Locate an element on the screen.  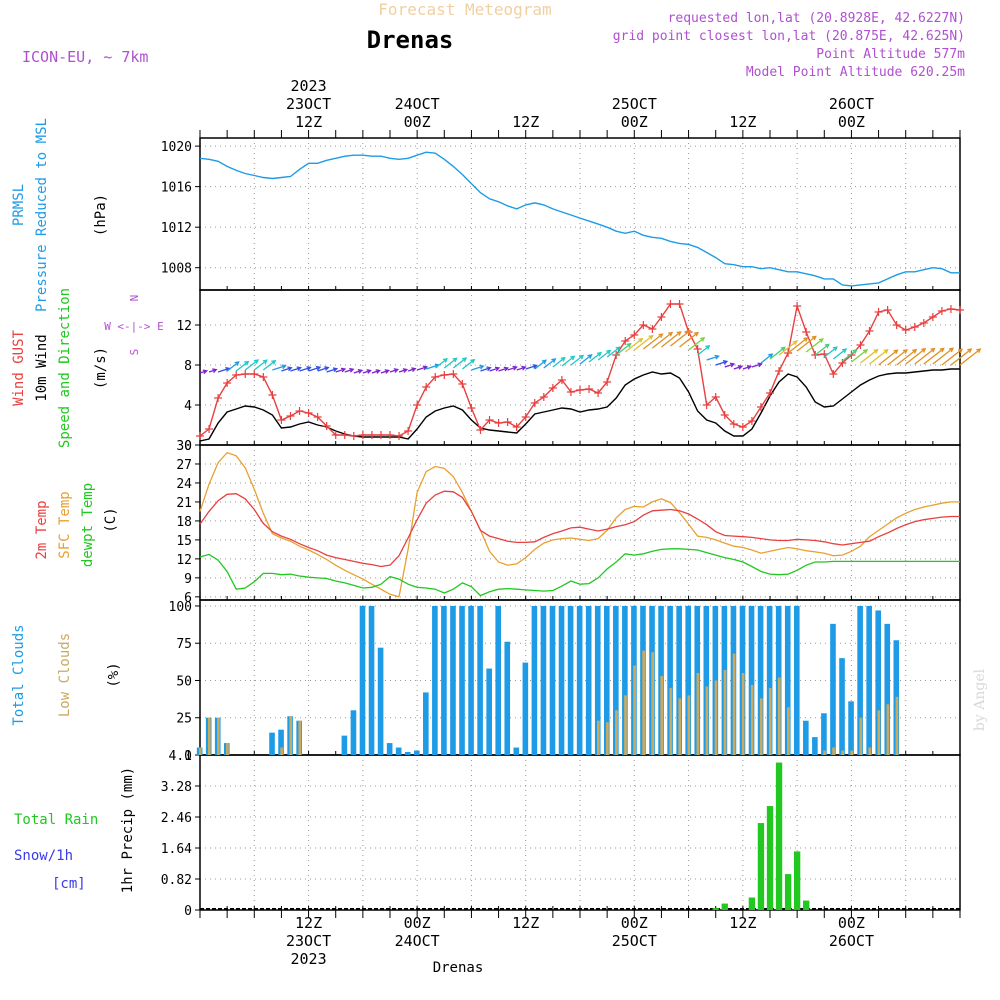
requested-coords: requested lon,lat (20.8928E, 42.6227N) is located at coordinates (816, 18).